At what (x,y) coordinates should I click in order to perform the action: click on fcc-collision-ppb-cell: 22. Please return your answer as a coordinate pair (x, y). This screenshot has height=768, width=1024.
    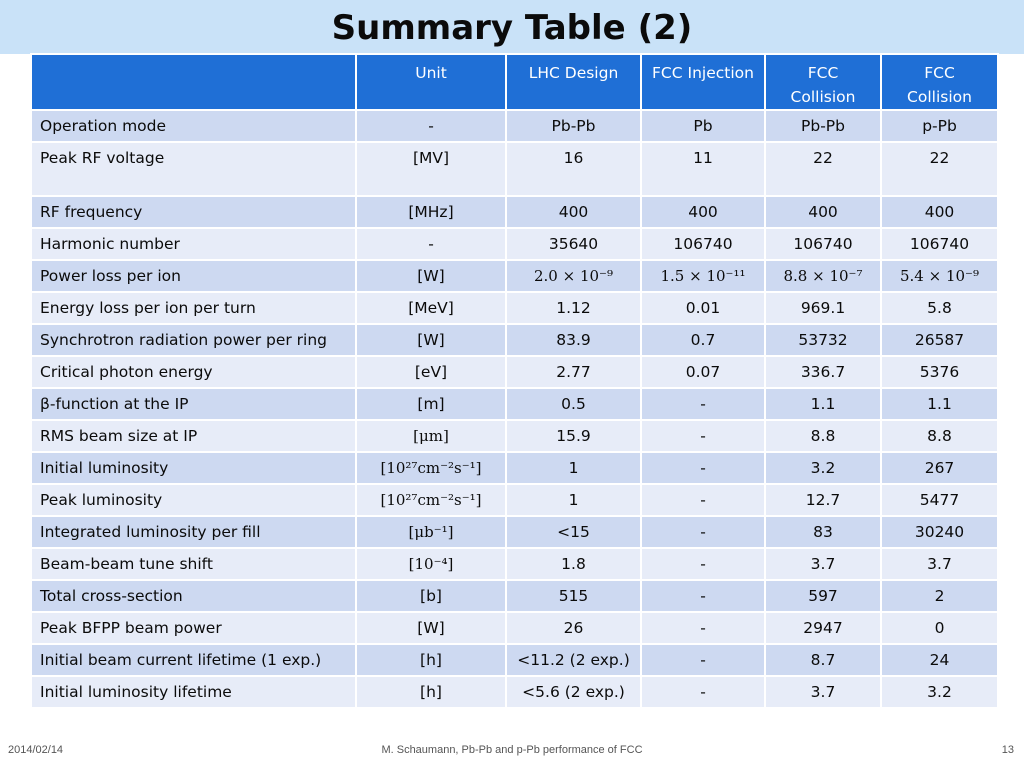
    Looking at the image, I should click on (939, 169).